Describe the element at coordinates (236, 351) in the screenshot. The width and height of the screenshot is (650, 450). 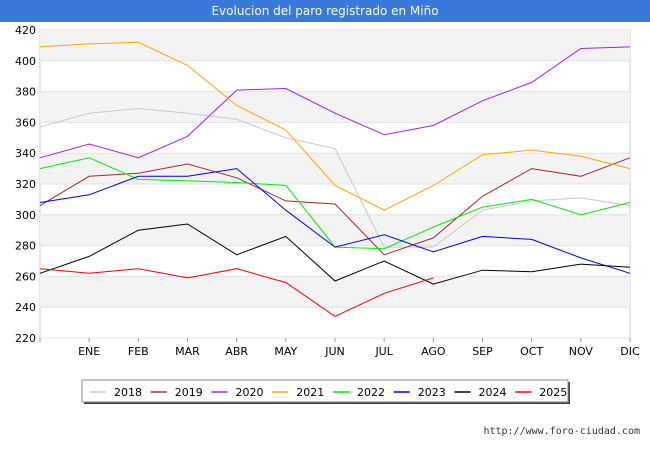
I see `x-tick-label: ABR` at that location.